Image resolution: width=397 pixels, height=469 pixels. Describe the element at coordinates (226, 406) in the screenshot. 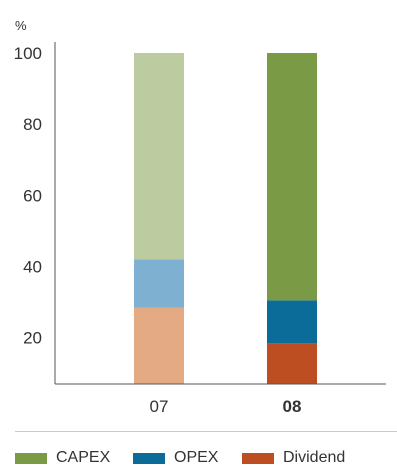

I see `x-axis-labels: 07 08` at that location.